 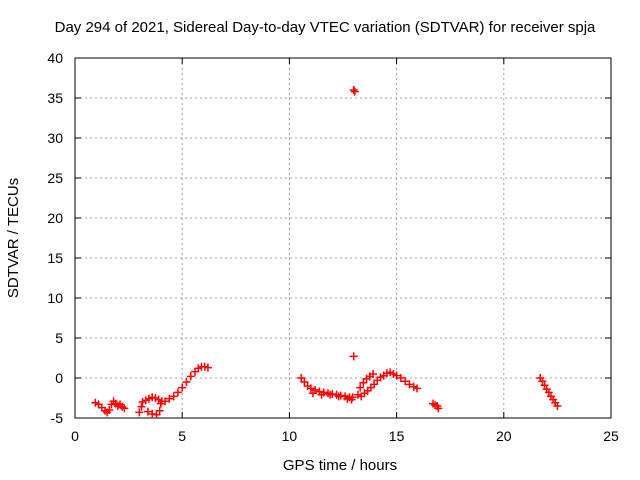 What do you see at coordinates (504, 436) in the screenshot?
I see `x-tick-label: 20` at bounding box center [504, 436].